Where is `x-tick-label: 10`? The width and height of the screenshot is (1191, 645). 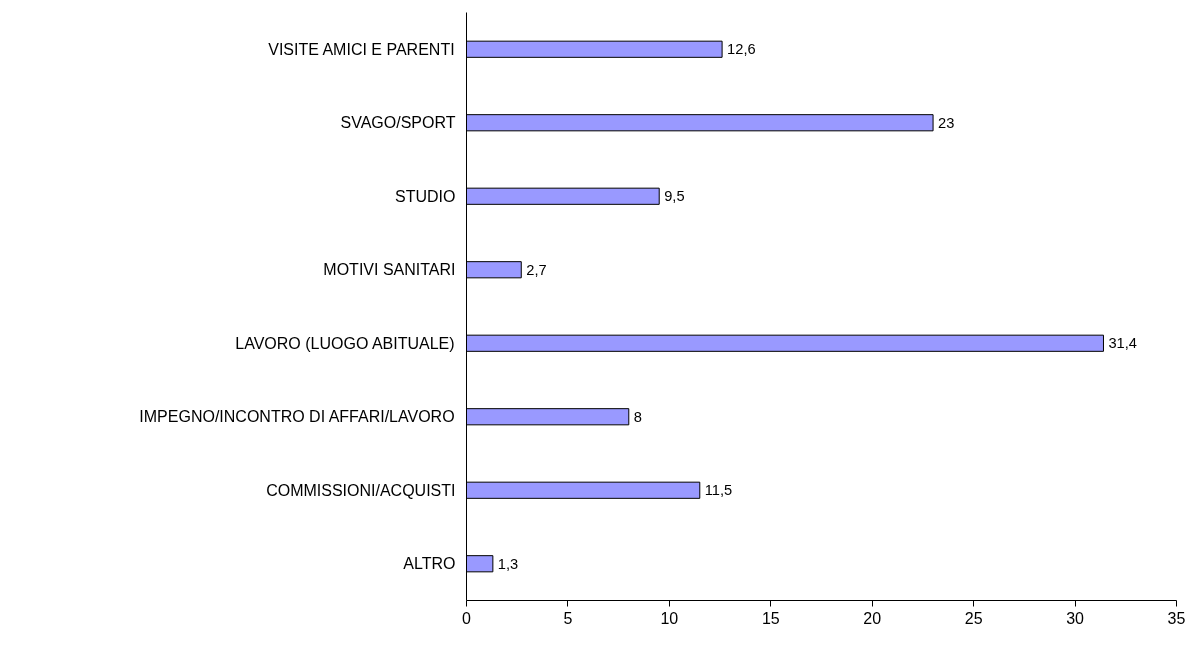
x-tick-label: 10 is located at coordinates (669, 618).